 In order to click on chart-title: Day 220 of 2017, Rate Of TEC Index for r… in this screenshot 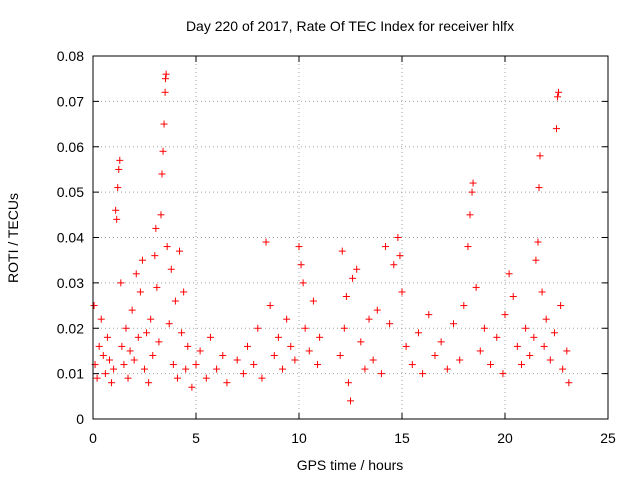, I will do `click(350, 26)`.